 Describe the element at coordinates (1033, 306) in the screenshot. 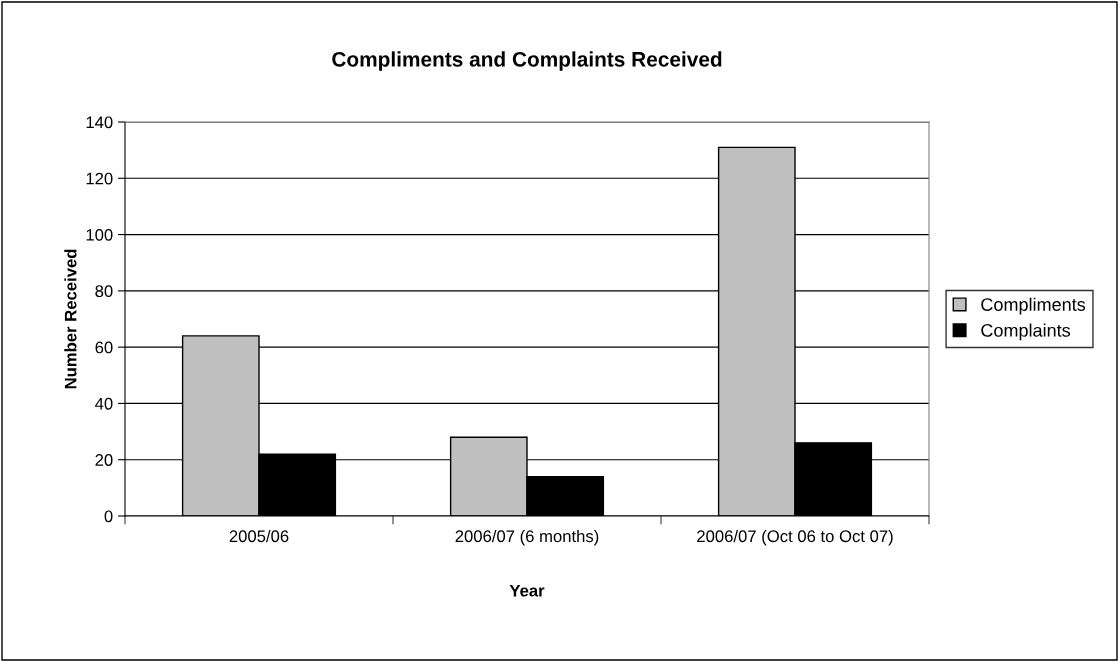

I see `legend-label: Compliments` at that location.